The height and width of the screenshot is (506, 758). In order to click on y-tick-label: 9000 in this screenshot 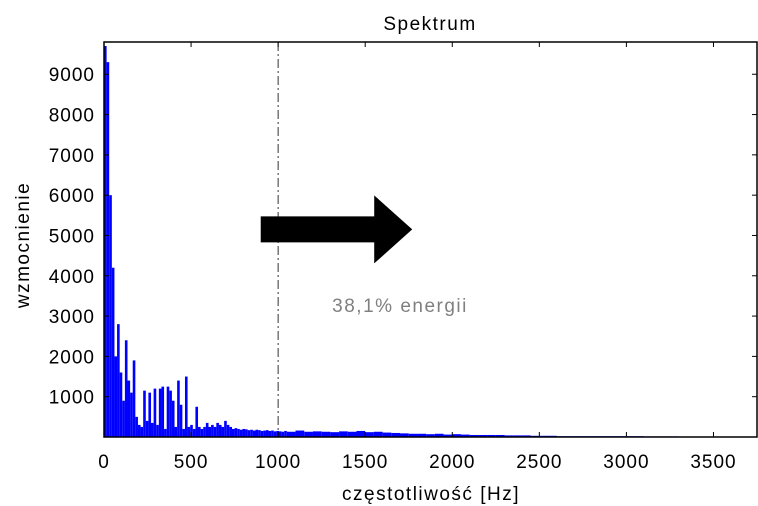, I will do `click(72, 75)`.